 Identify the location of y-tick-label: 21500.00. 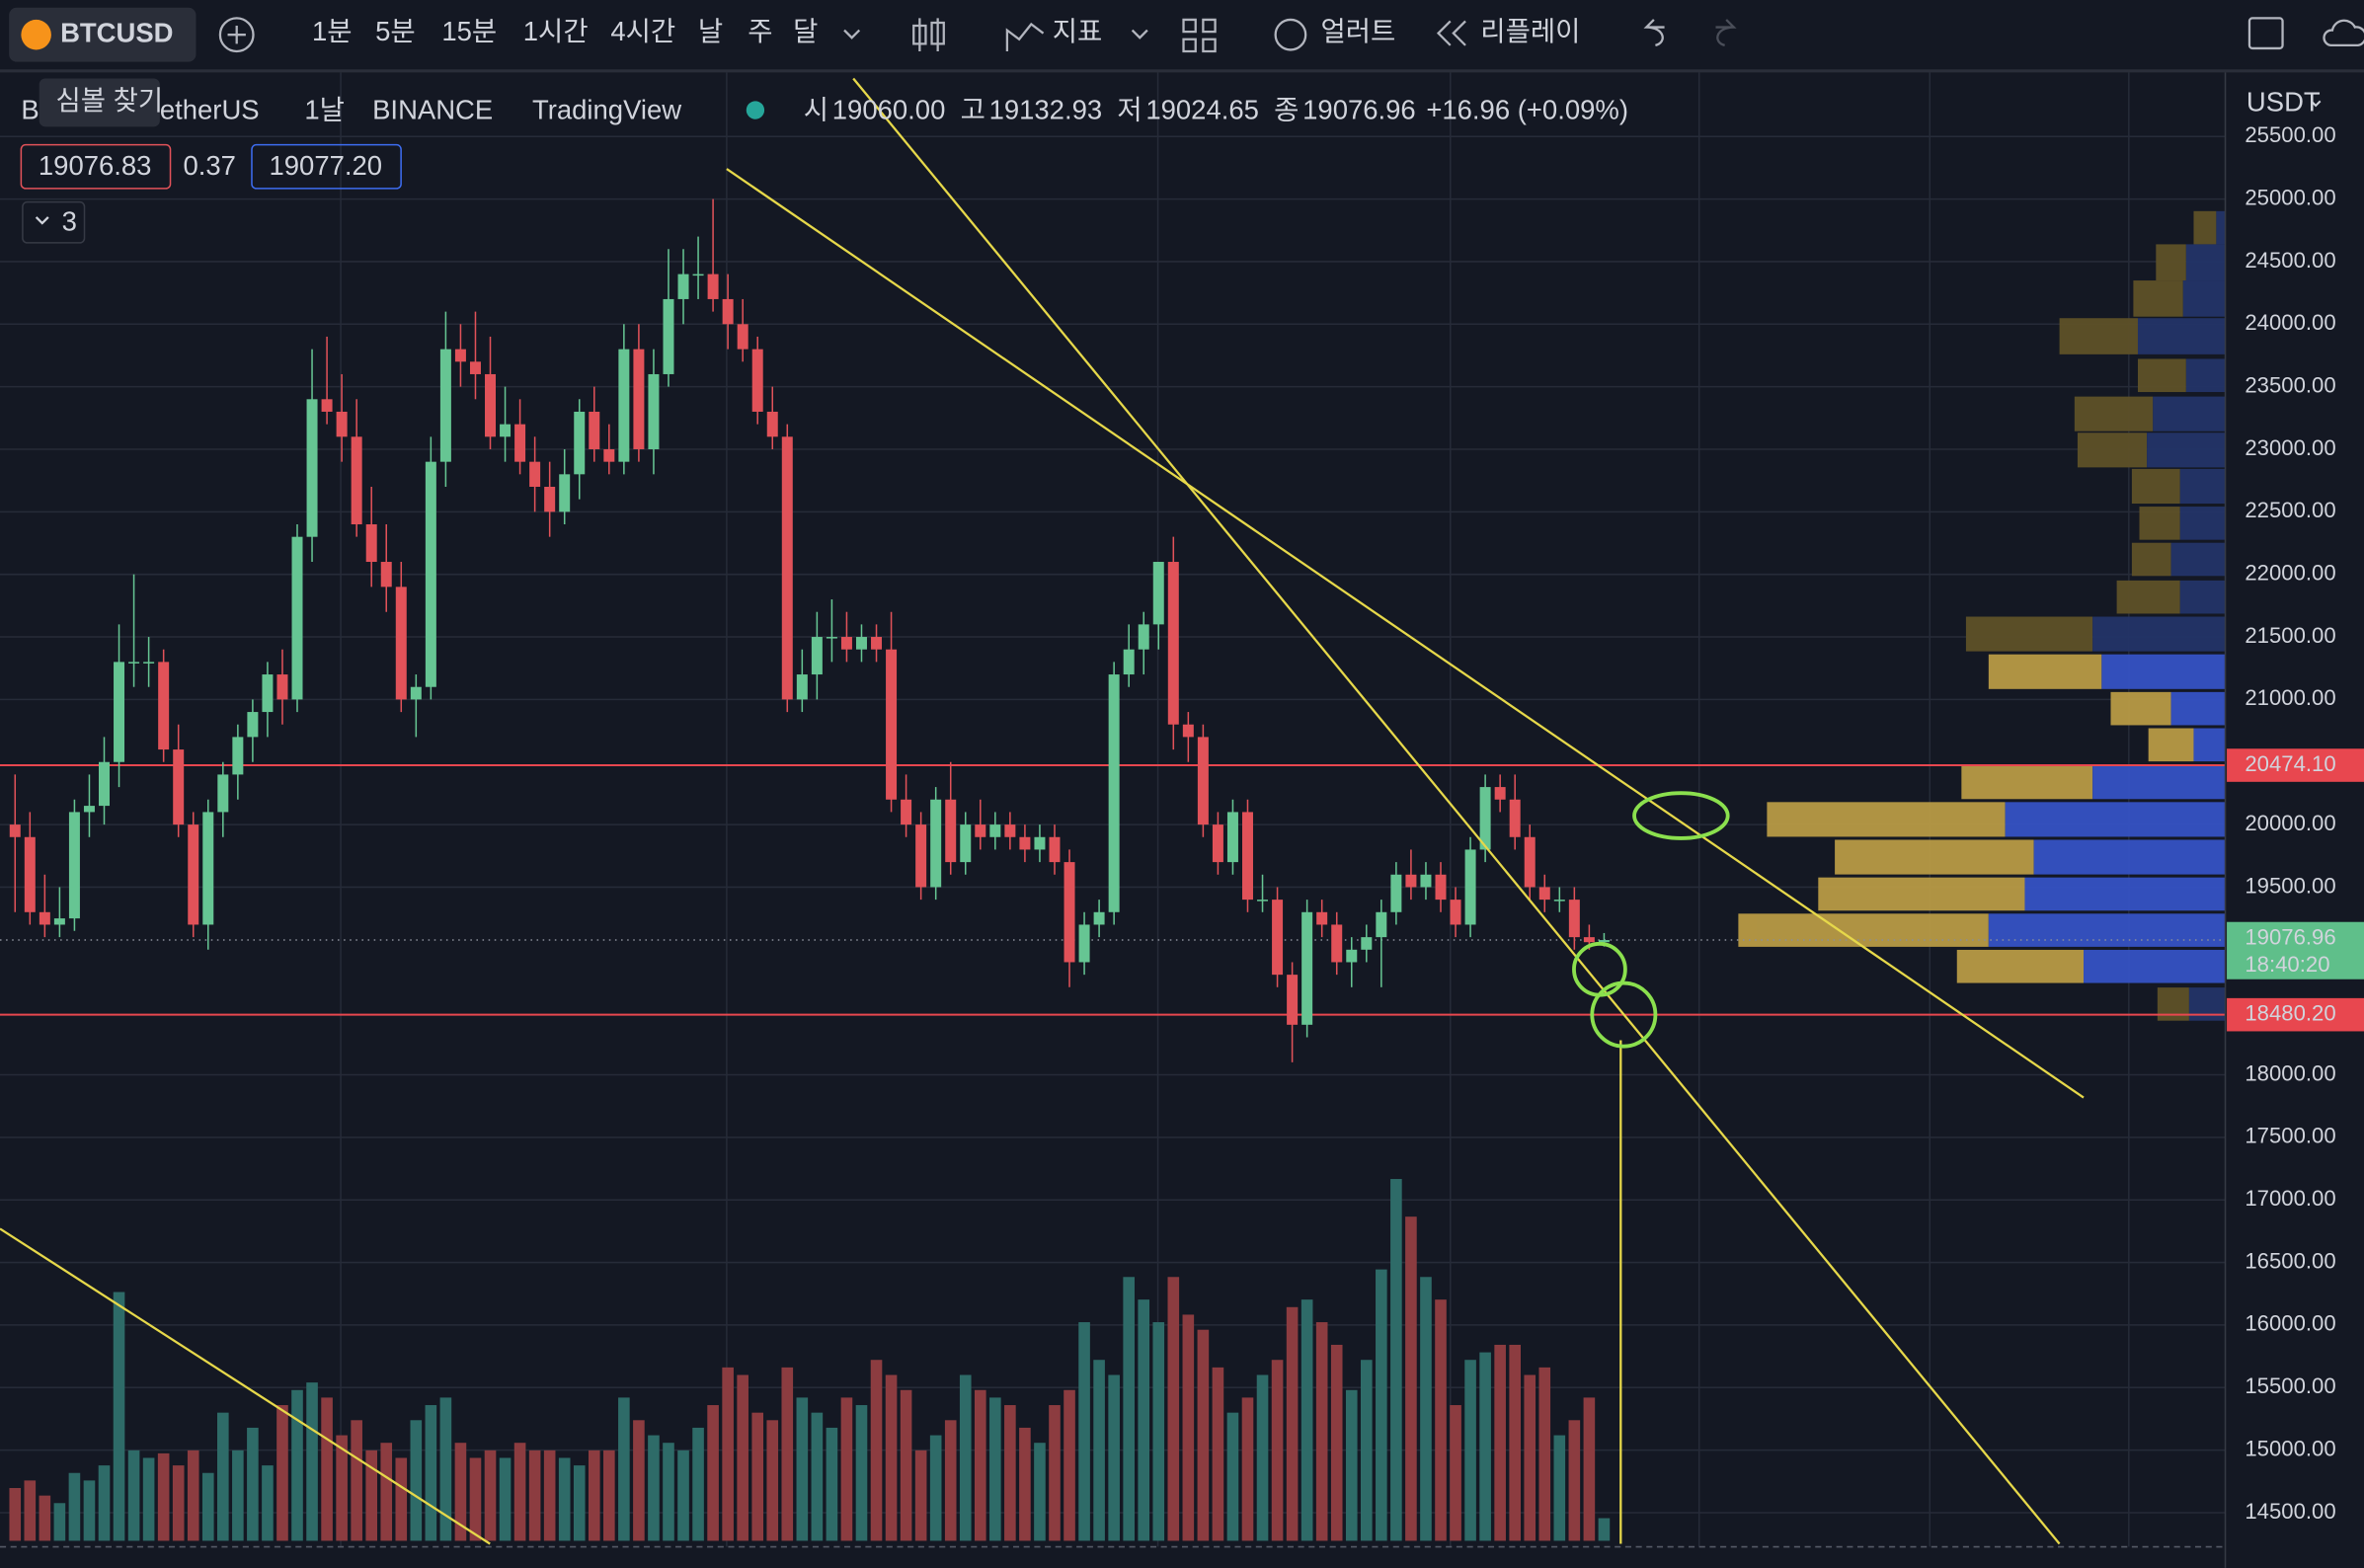
(2290, 635).